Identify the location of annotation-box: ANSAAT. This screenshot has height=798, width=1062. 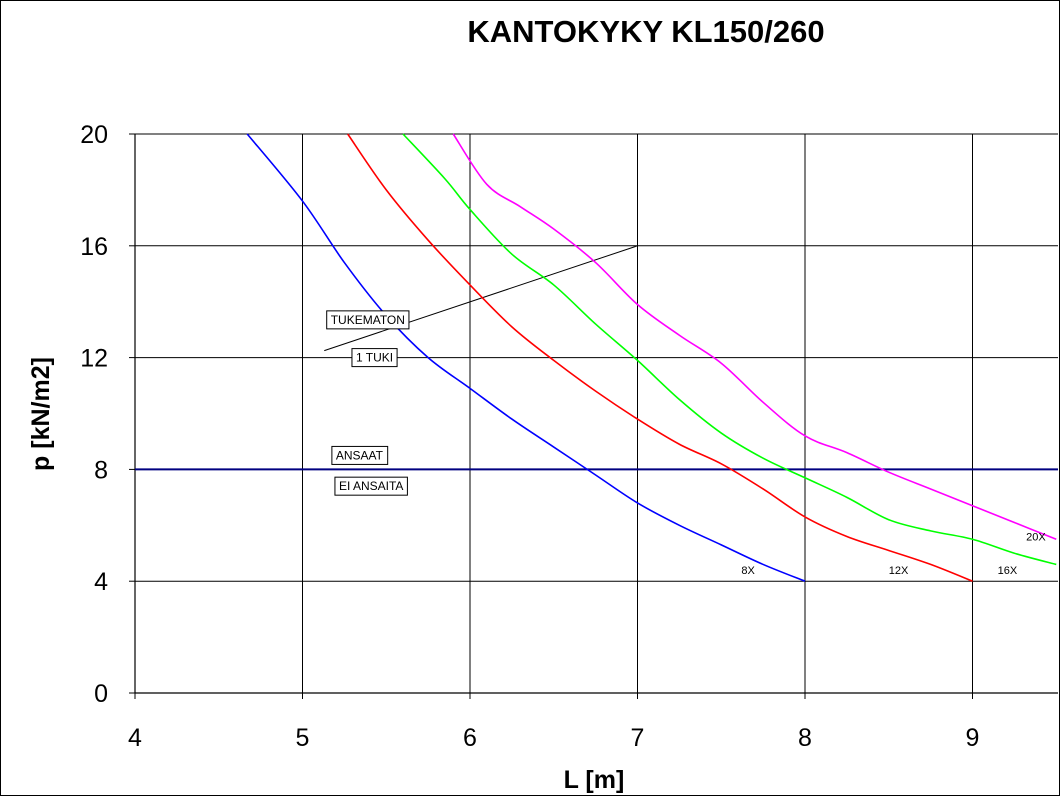
(360, 455).